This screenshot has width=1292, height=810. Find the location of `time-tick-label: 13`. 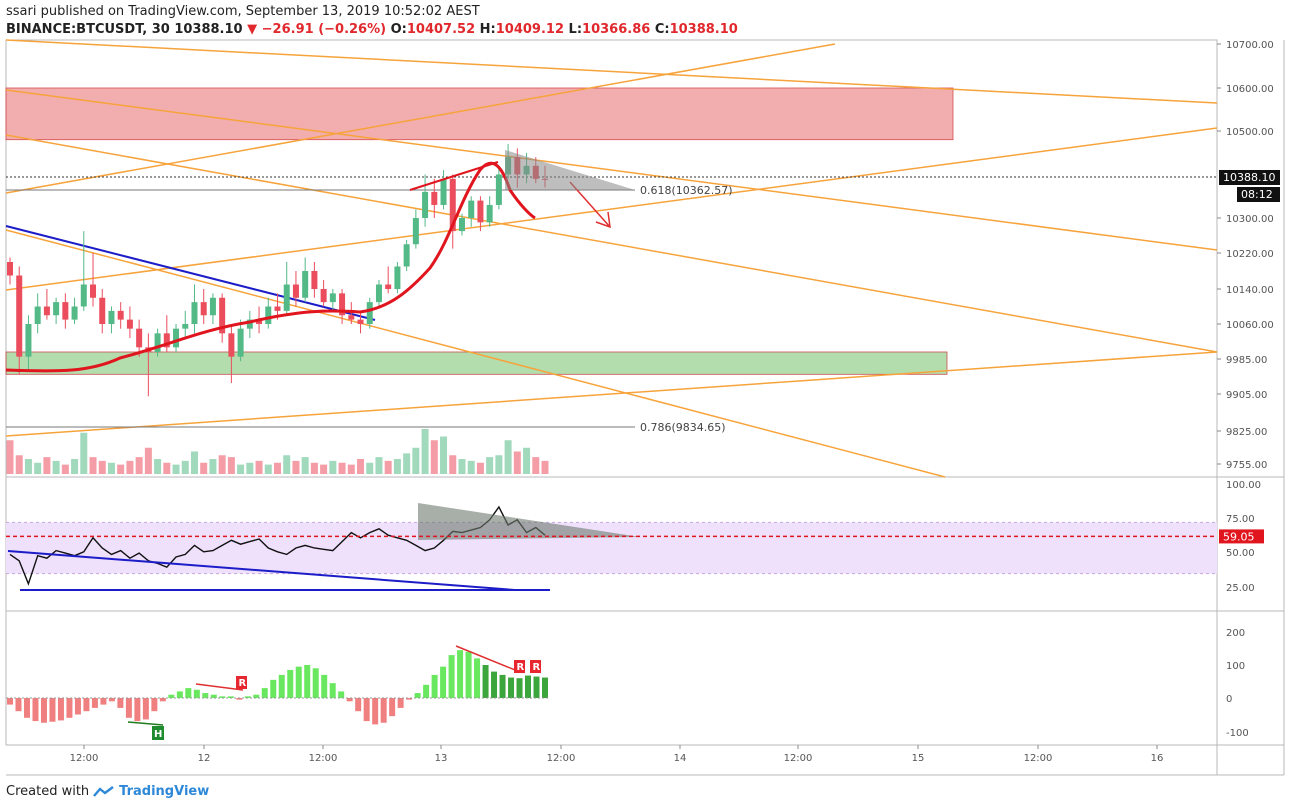

time-tick-label: 13 is located at coordinates (441, 758).